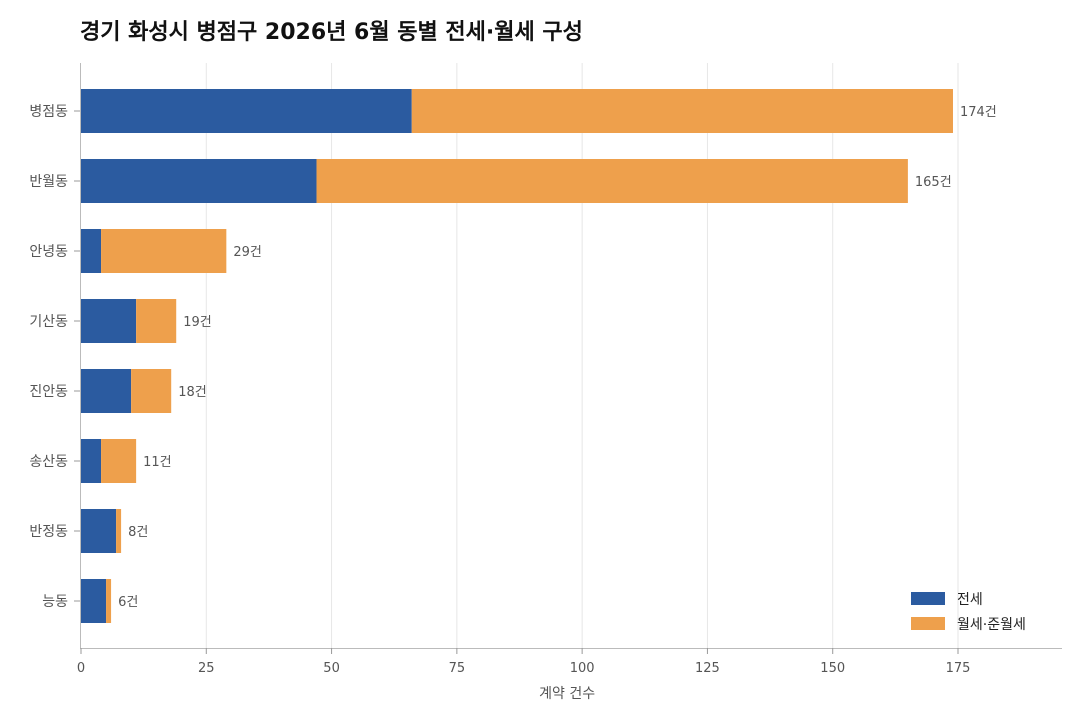  What do you see at coordinates (933, 182) in the screenshot?
I see `total-data-label: 165건` at bounding box center [933, 182].